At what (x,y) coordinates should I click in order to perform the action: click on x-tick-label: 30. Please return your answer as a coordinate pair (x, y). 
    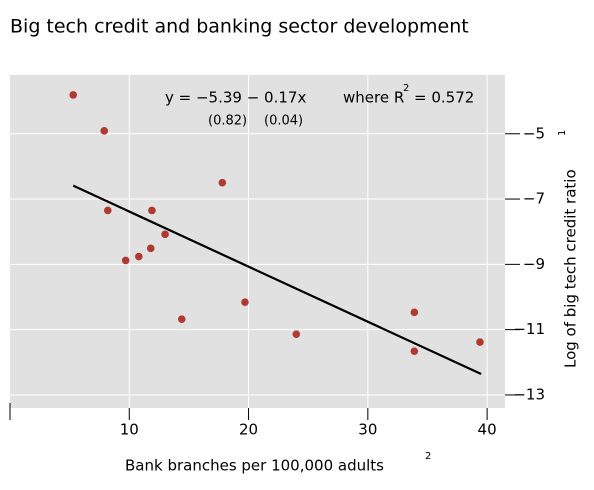
    Looking at the image, I should click on (367, 430).